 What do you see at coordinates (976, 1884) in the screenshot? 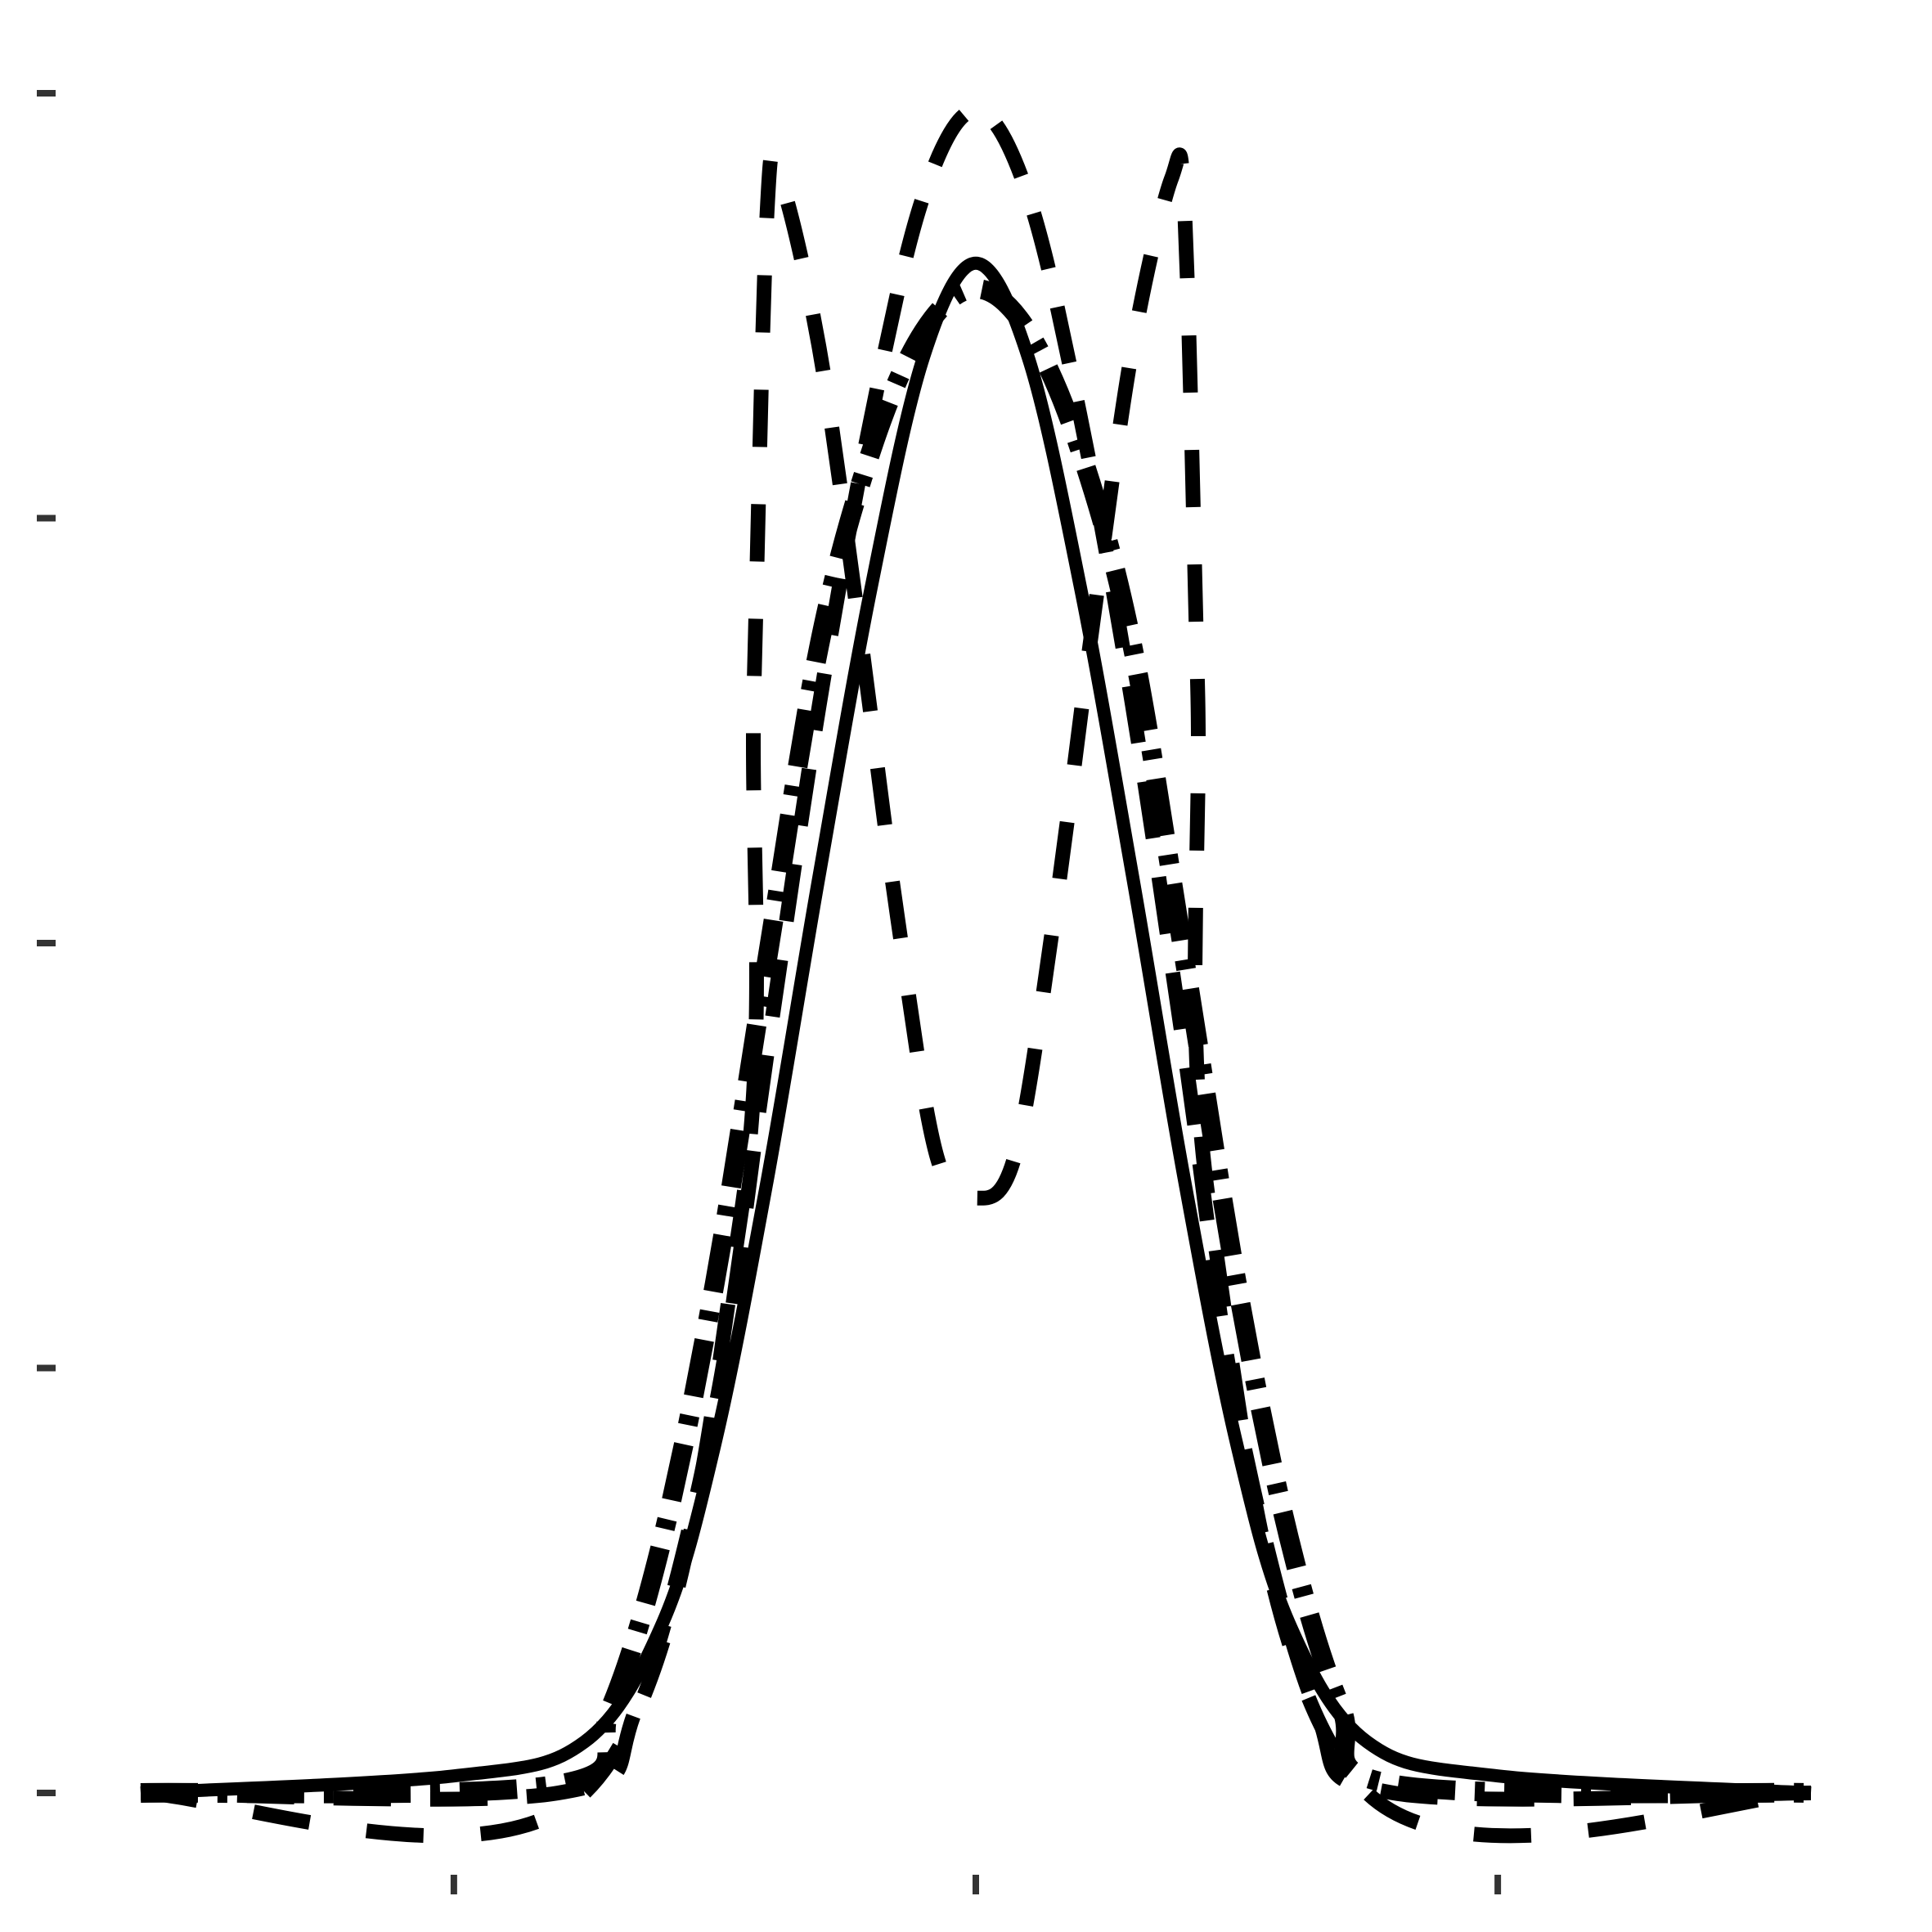
I see `x-axis-ticks` at bounding box center [976, 1884].